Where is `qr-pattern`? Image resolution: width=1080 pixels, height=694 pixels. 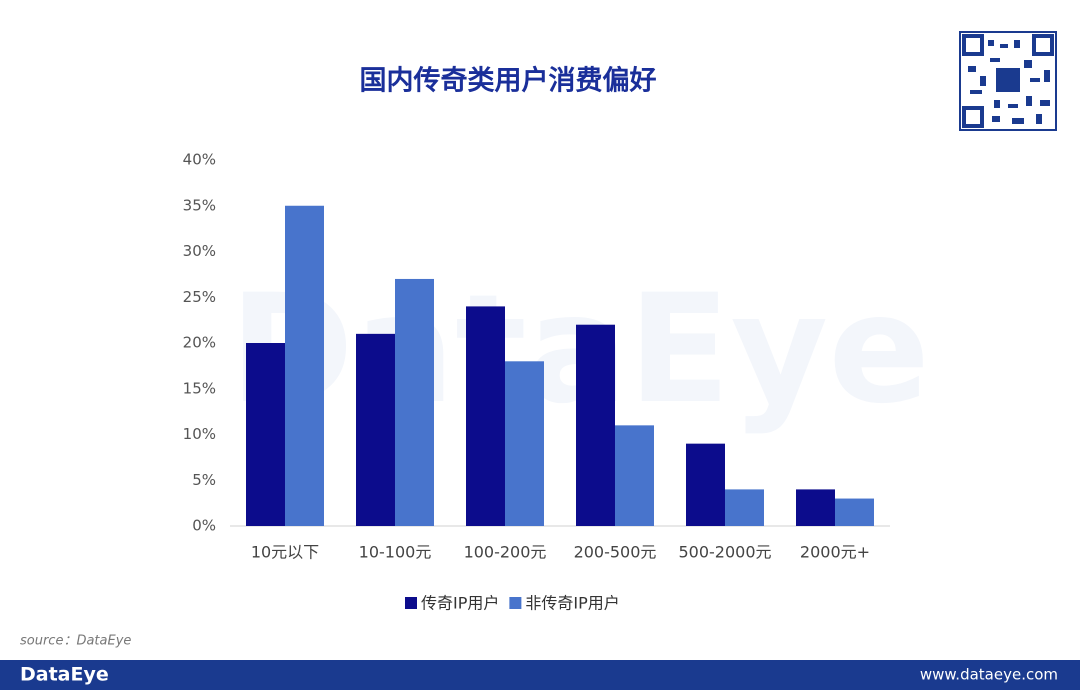
qr-pattern is located at coordinates (1009, 82).